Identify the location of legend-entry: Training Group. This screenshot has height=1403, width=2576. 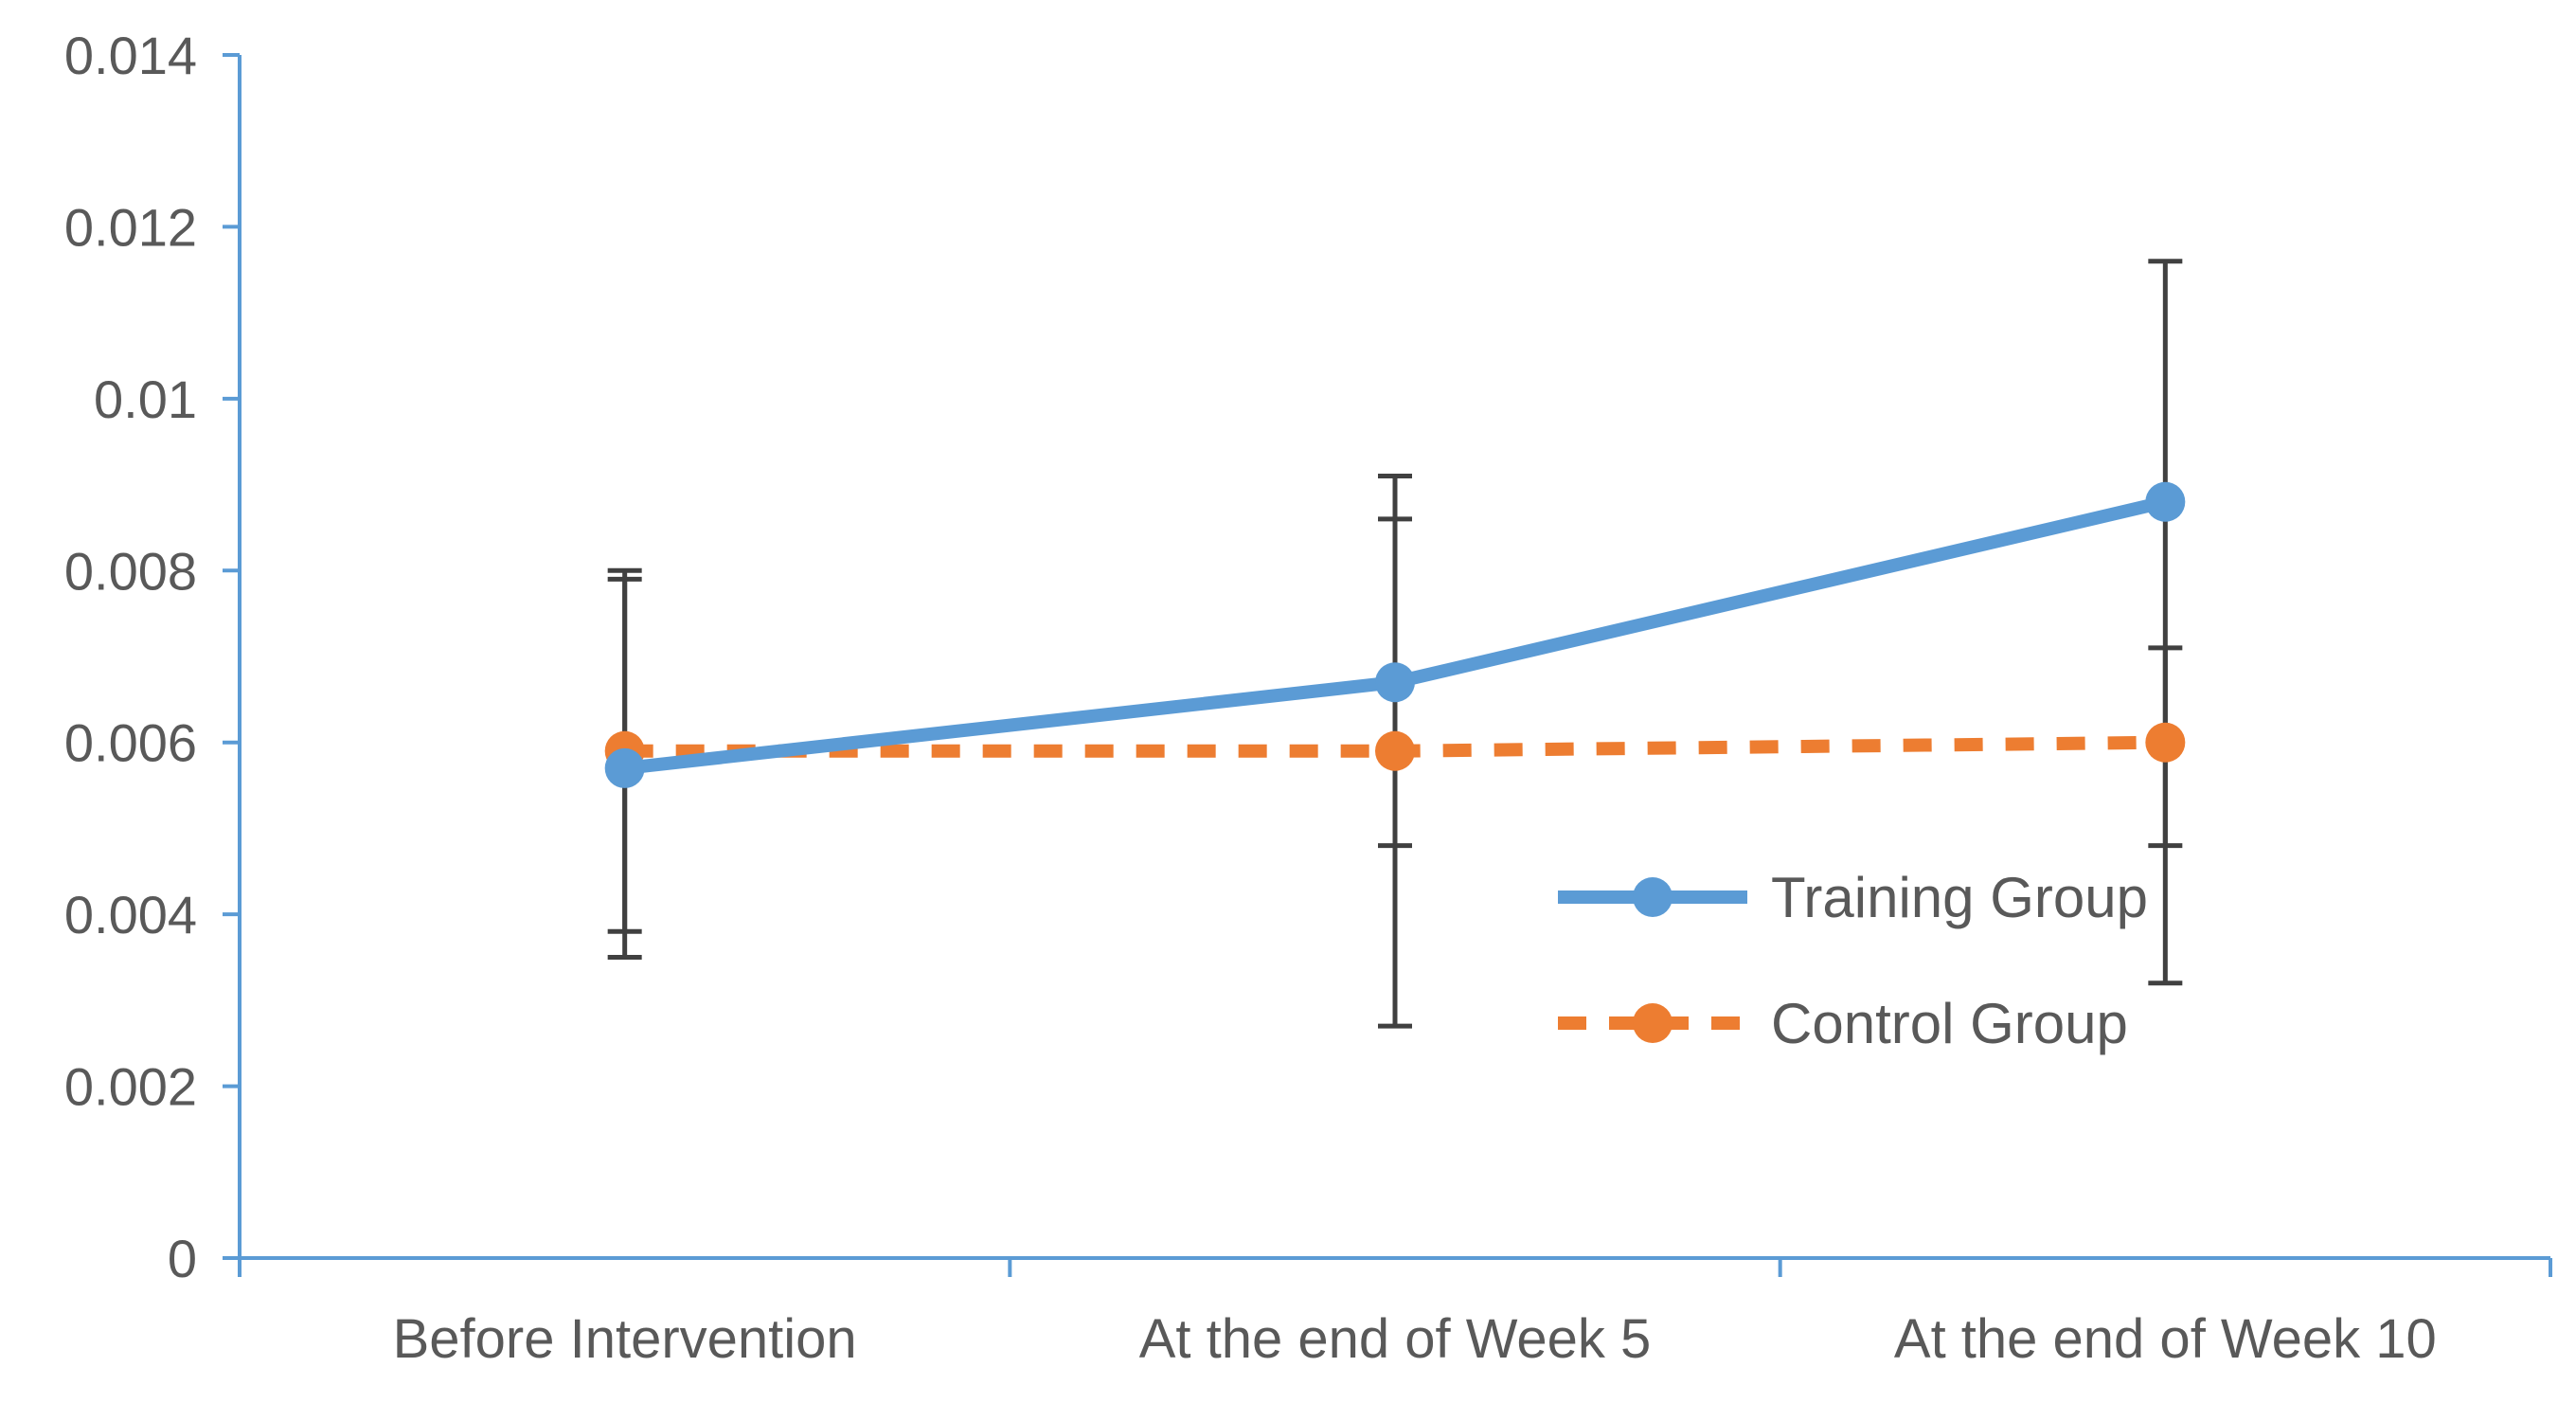
(1853, 897).